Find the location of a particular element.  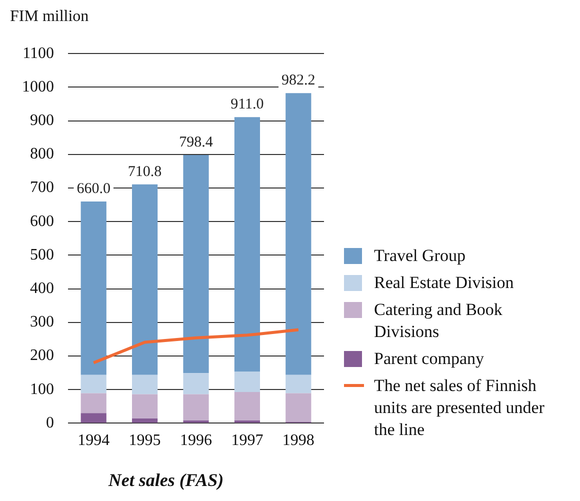

x-tick-label: 1997 is located at coordinates (247, 441).